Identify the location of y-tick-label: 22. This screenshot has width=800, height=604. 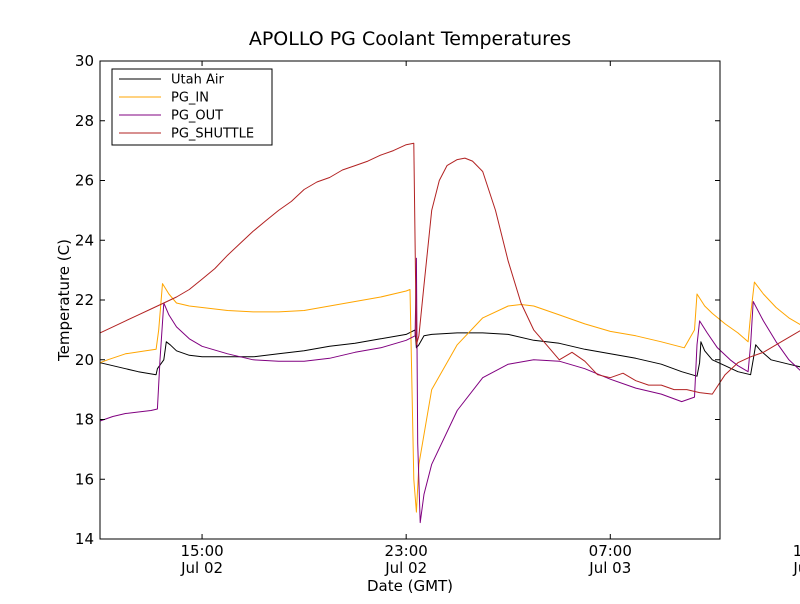
(84, 300).